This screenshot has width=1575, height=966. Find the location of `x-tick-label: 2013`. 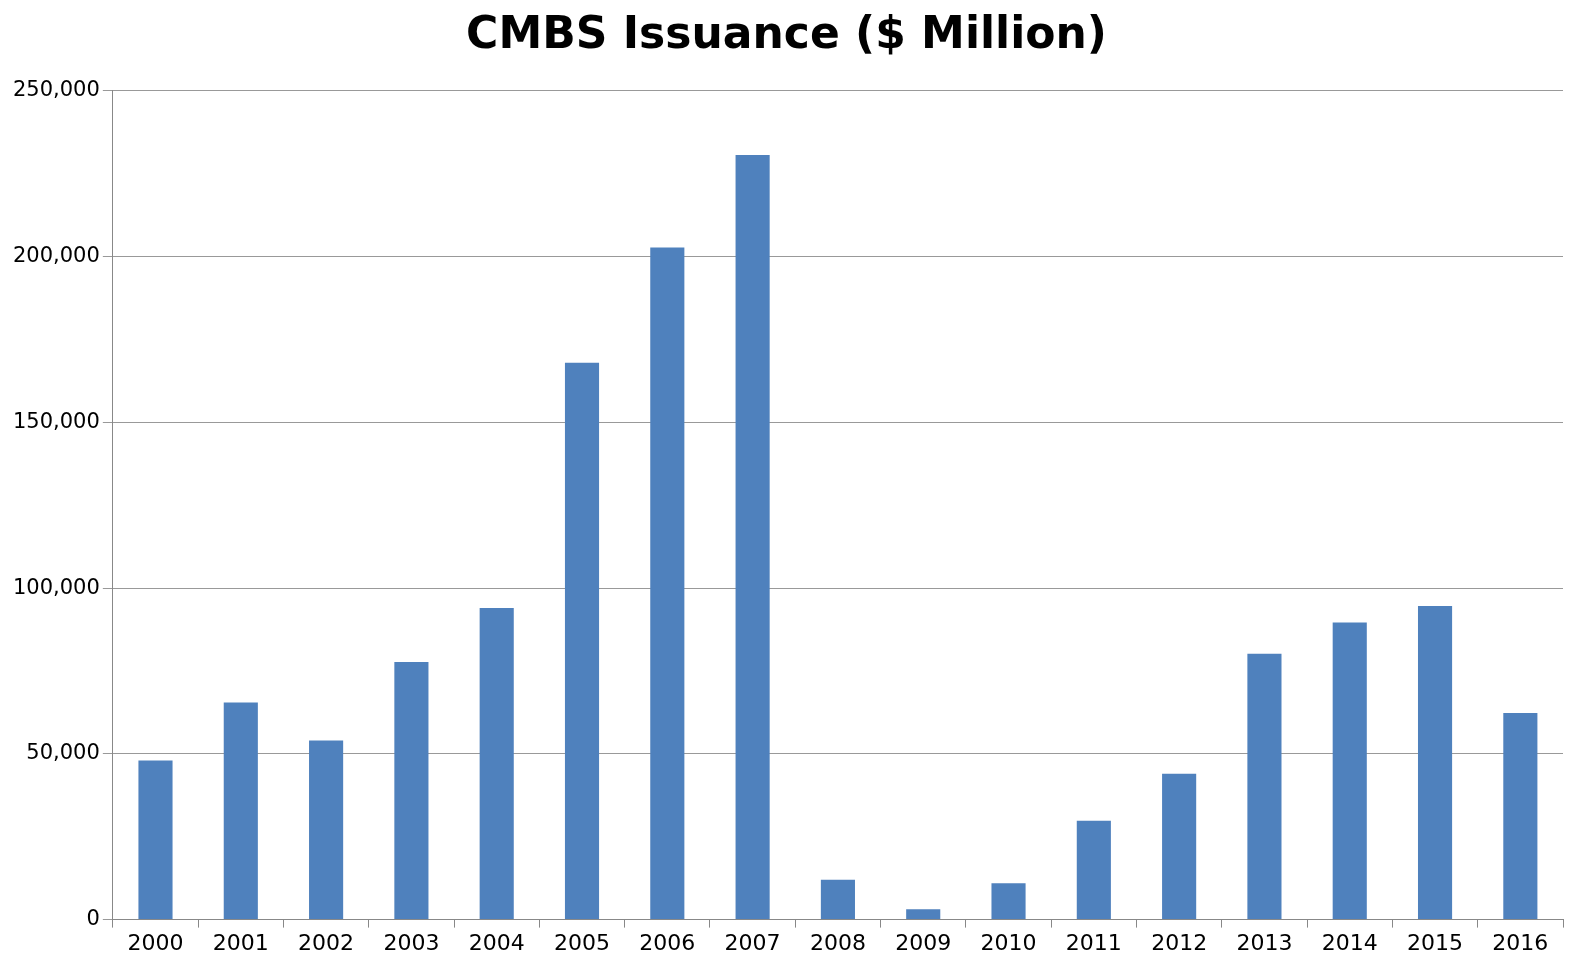

x-tick-label: 2013 is located at coordinates (1264, 942).